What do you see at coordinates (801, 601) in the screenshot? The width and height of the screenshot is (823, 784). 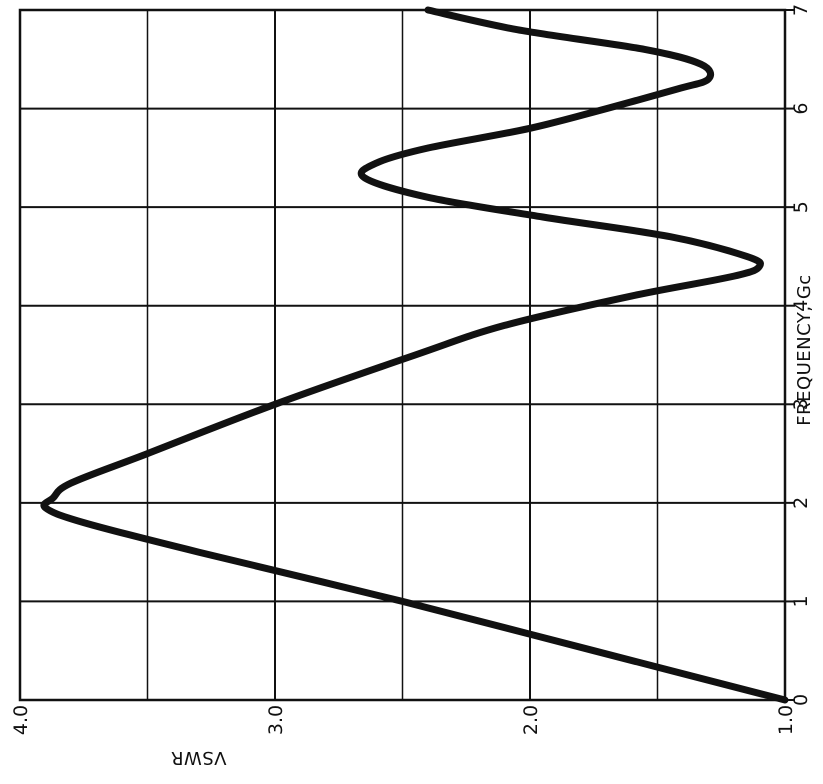 I see `x-tick-1: 1` at bounding box center [801, 601].